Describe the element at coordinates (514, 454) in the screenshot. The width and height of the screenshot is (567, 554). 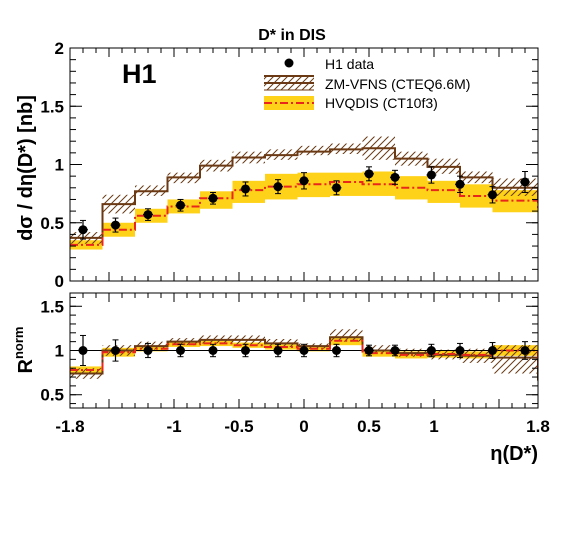
I see `x-axis-label: η(D*)` at that location.